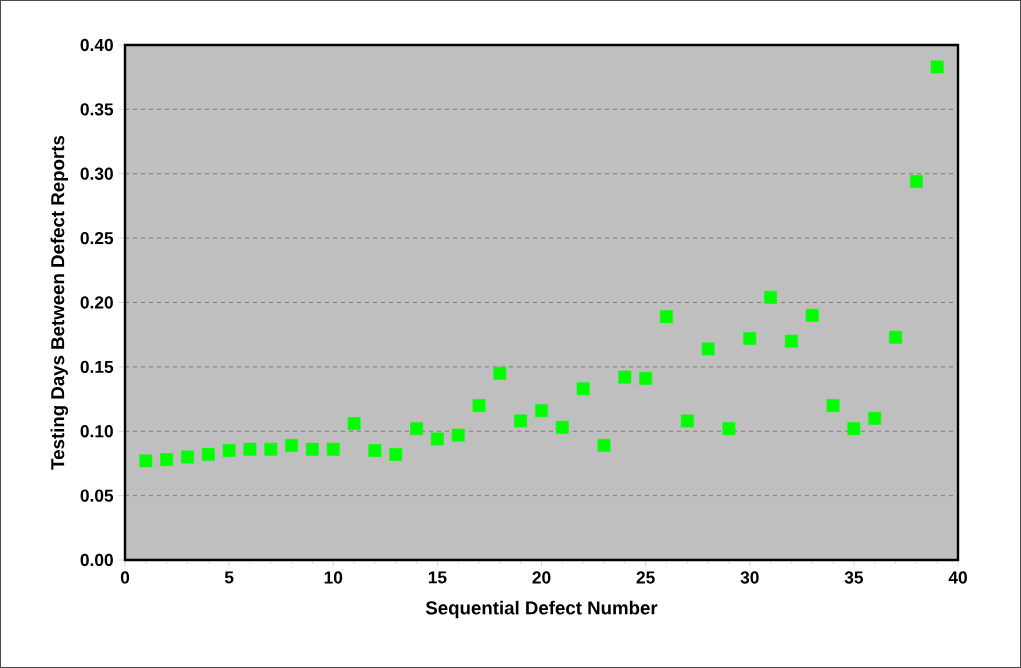  I want to click on y-tick-label: 0.40, so click(96, 45).